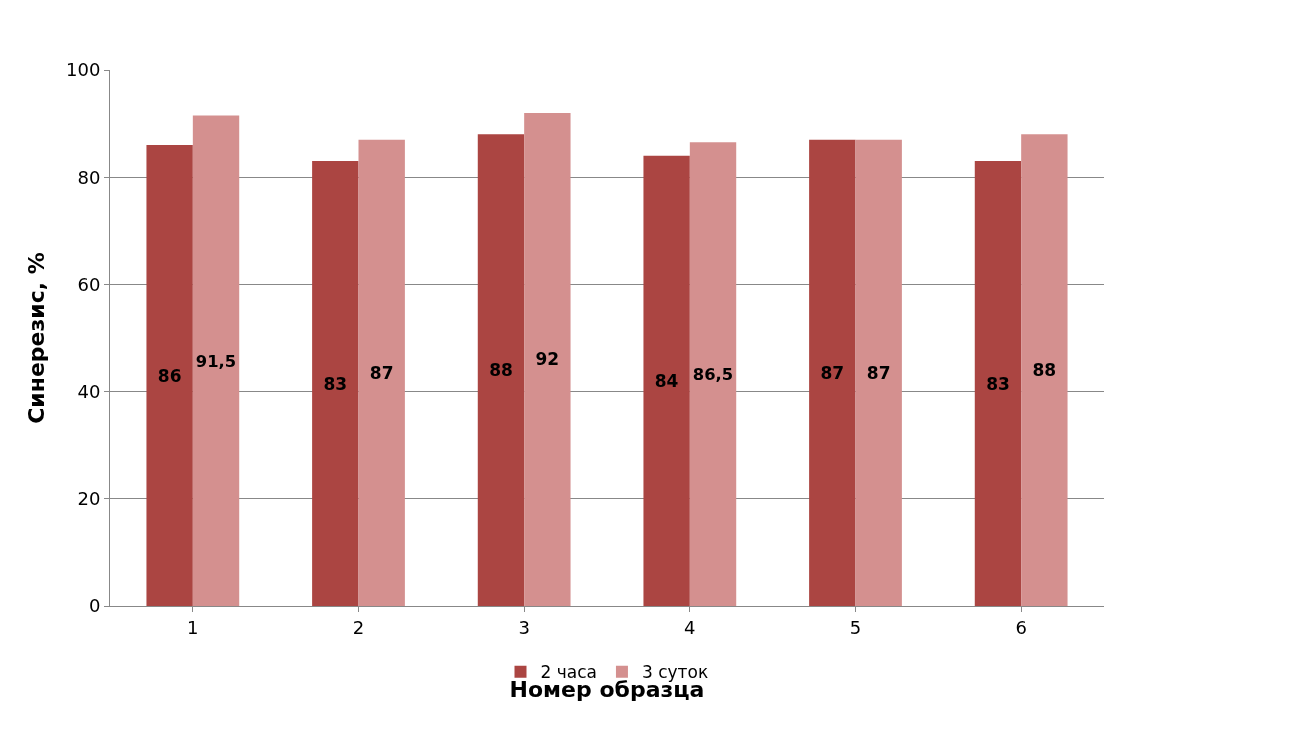  What do you see at coordinates (89, 391) in the screenshot?
I see `y-tick-label: 40` at bounding box center [89, 391].